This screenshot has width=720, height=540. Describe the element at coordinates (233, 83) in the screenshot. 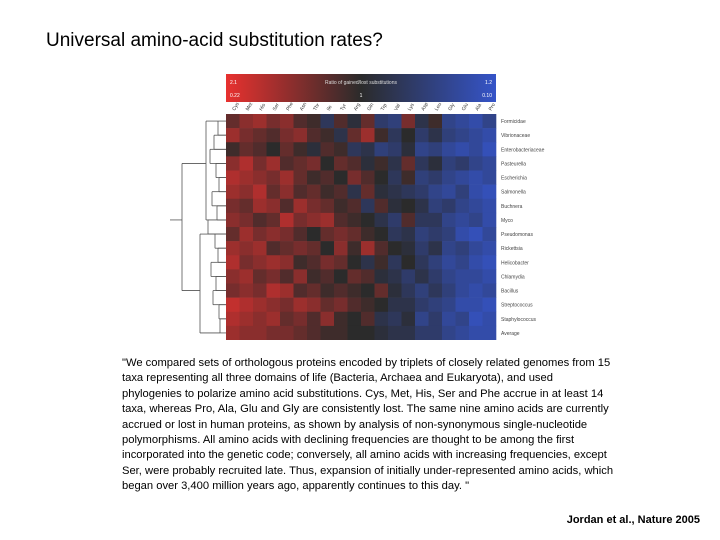

I see `legend-left-top: 2.1` at that location.